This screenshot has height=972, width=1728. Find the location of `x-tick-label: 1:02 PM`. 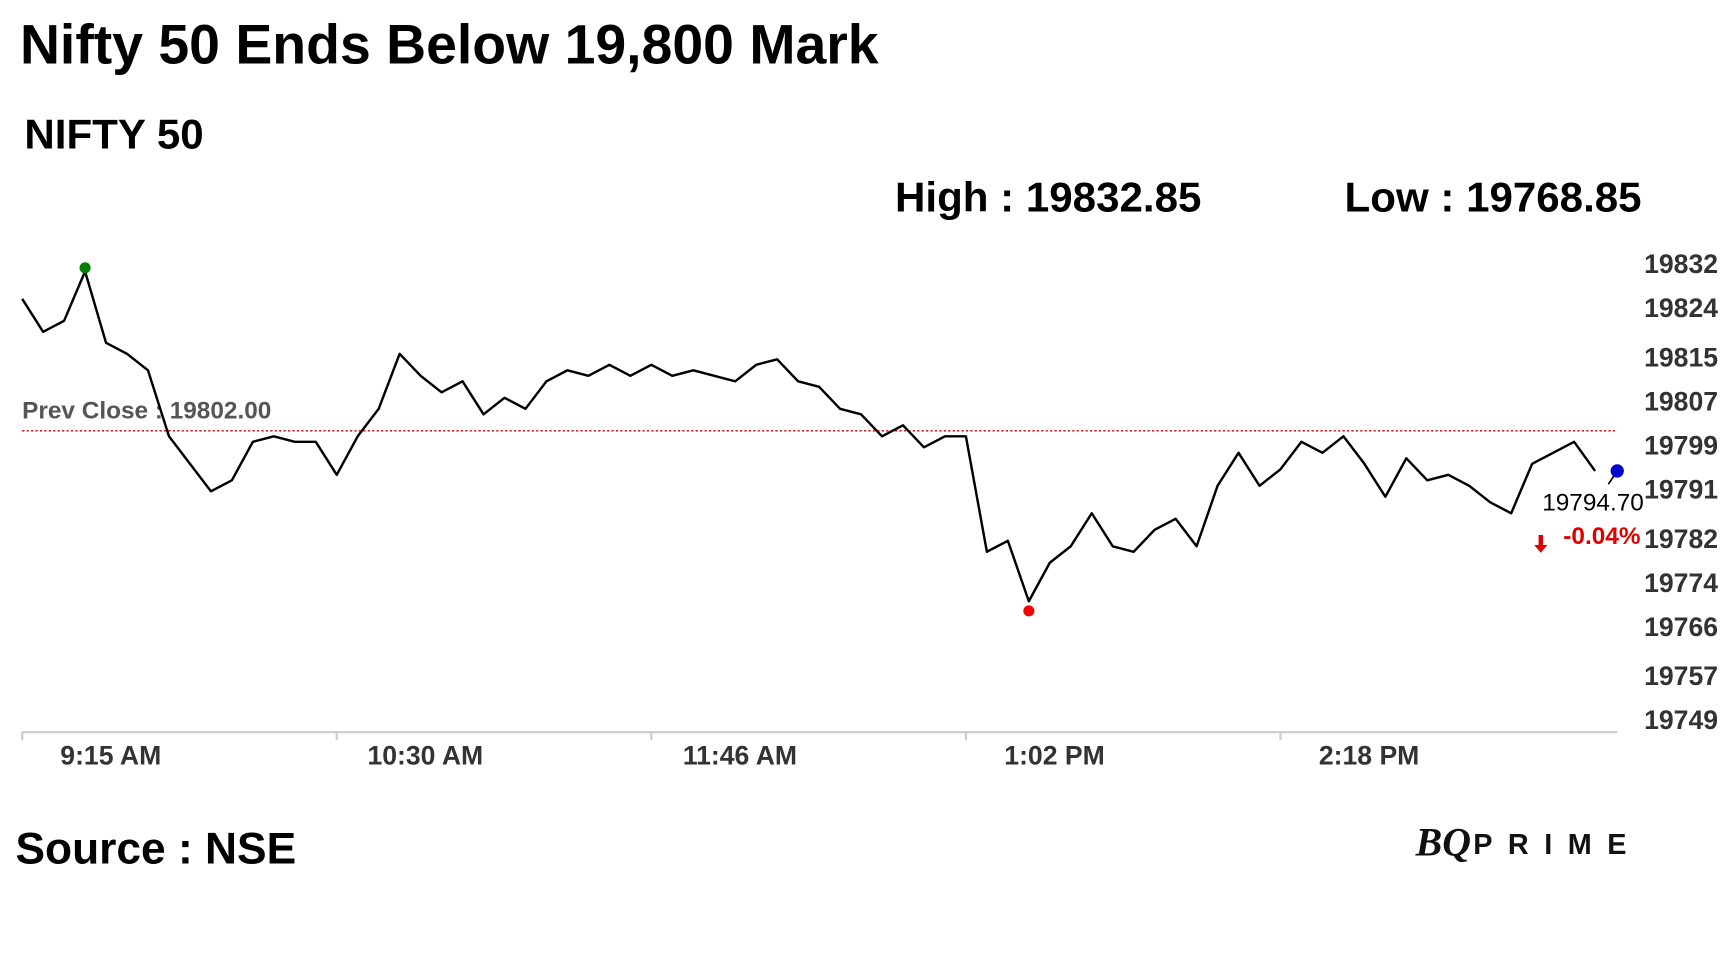

x-tick-label: 1:02 PM is located at coordinates (1054, 756).